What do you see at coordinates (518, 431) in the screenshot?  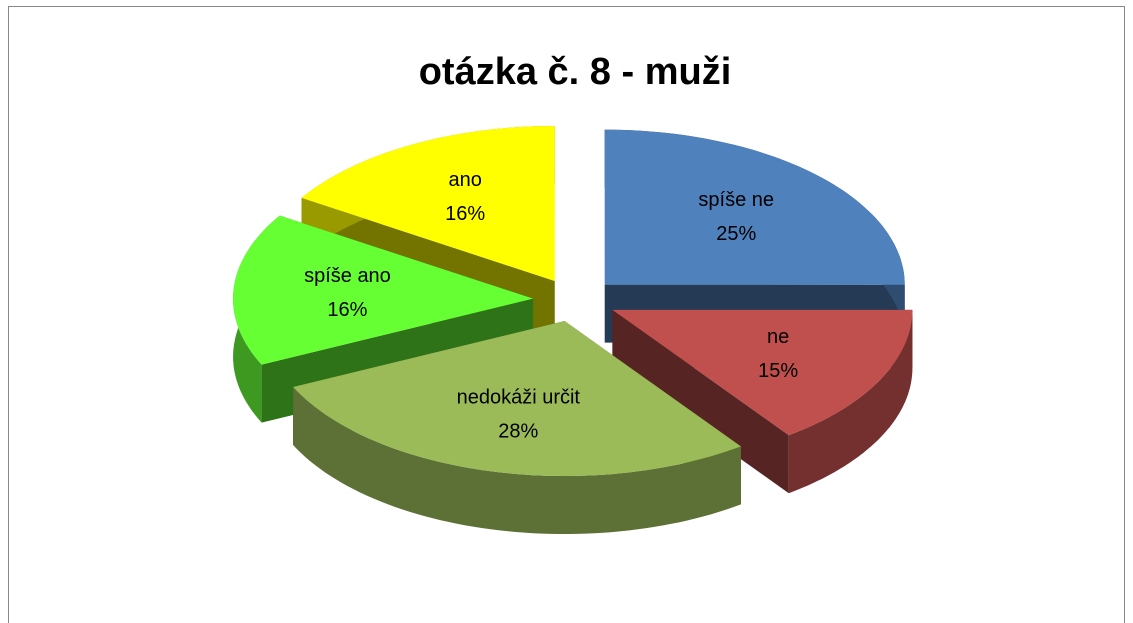 I see `slice-value-label: 28%` at bounding box center [518, 431].